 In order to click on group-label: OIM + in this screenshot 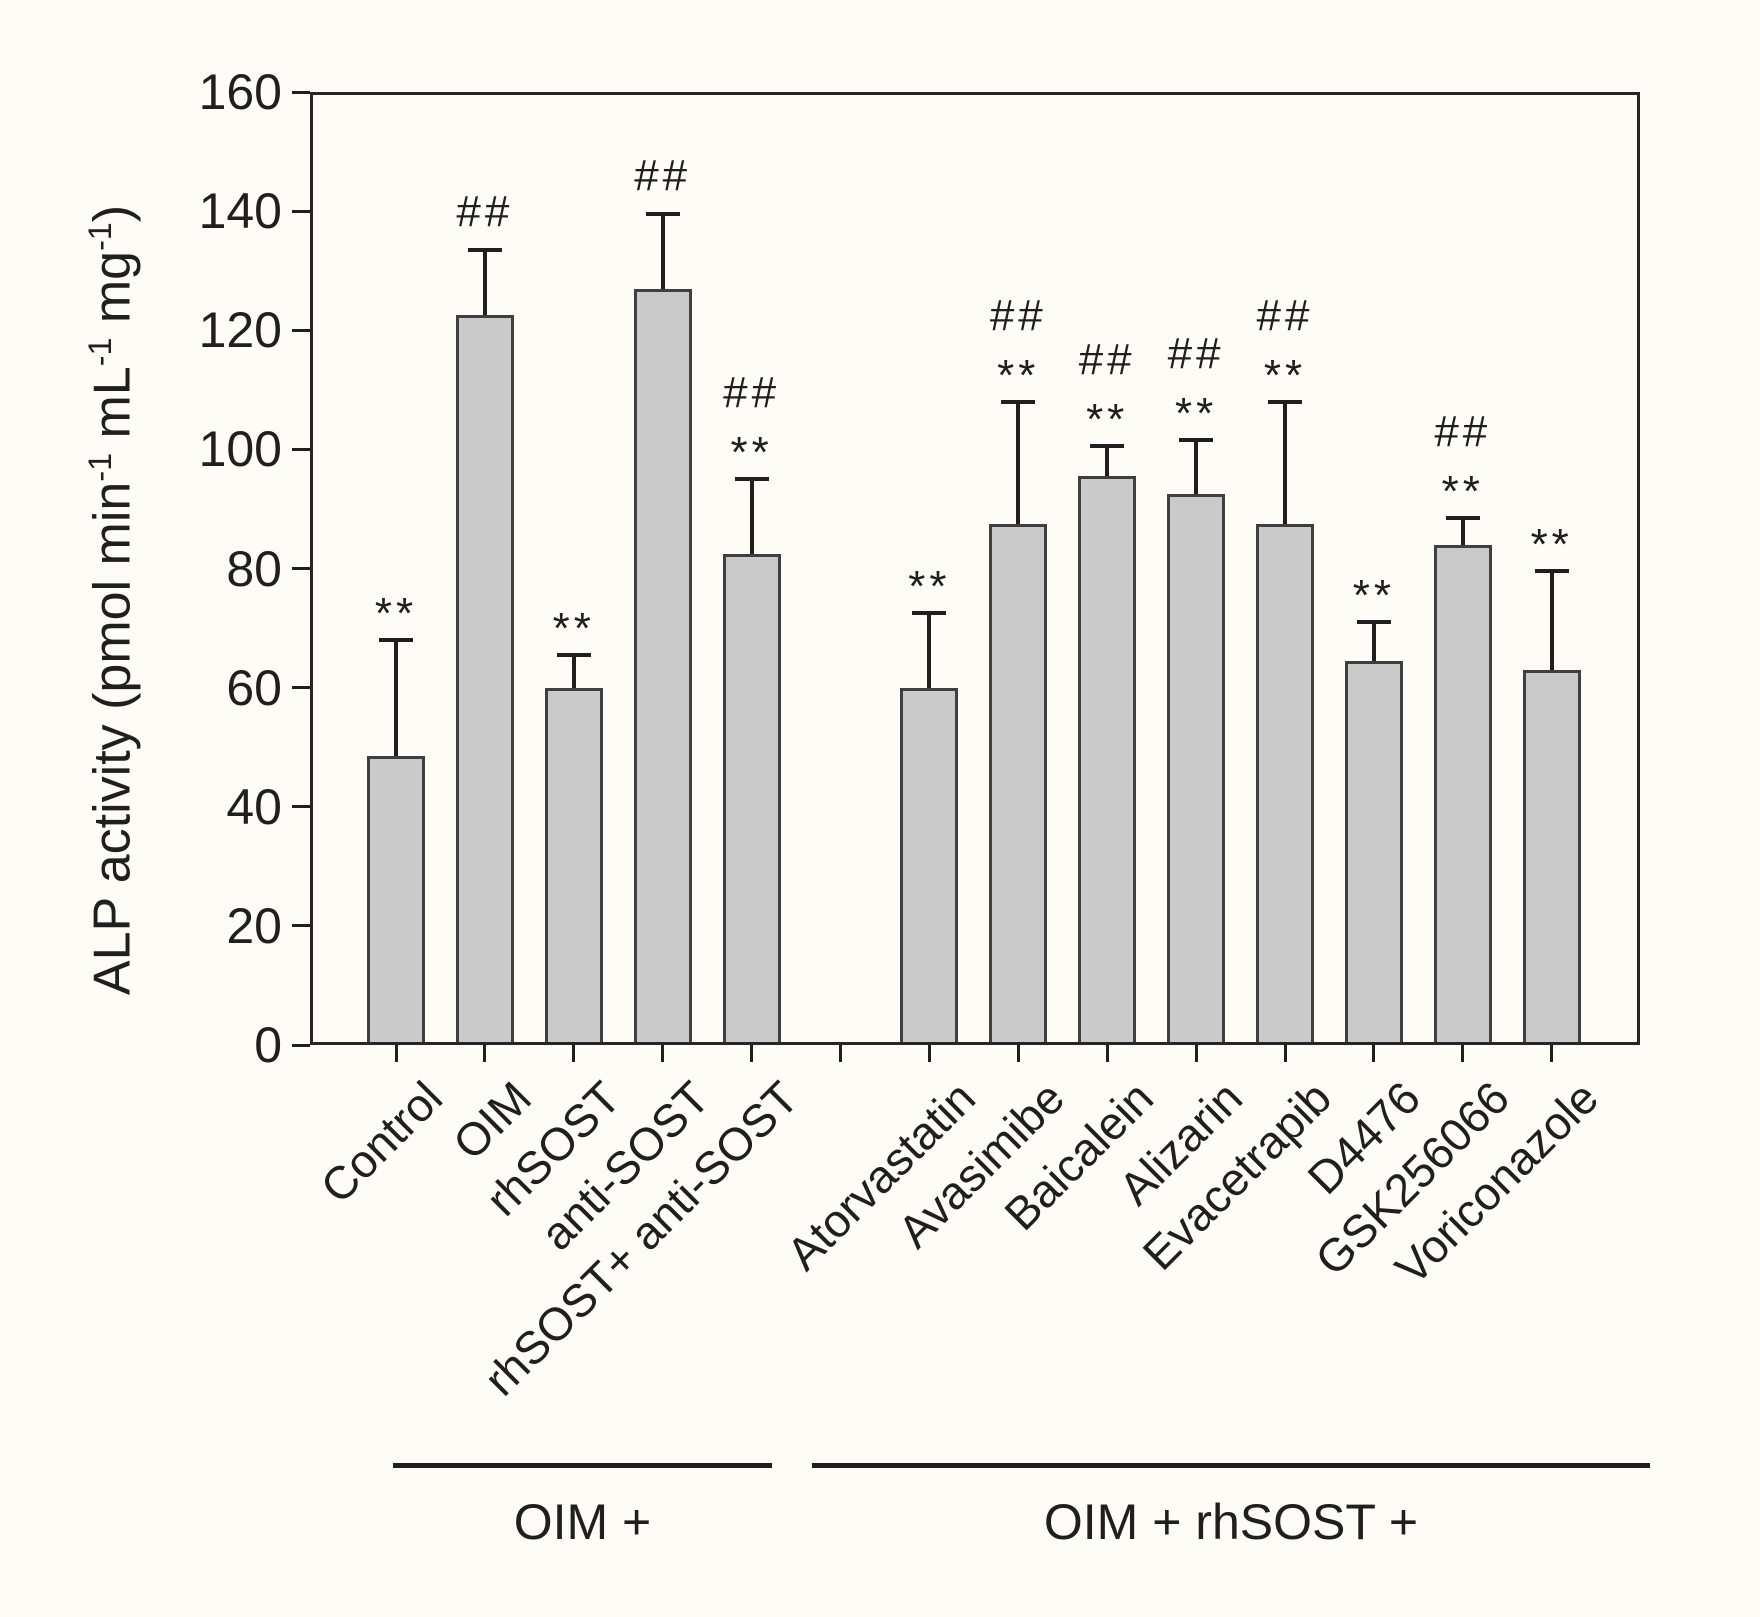, I will do `click(582, 1522)`.